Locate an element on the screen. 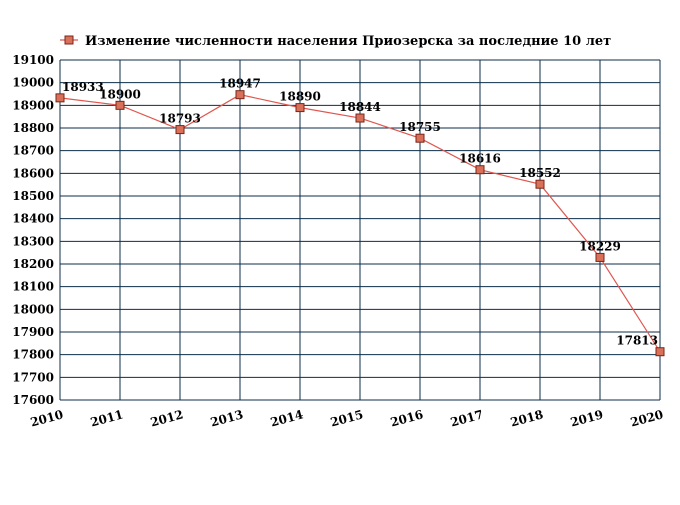 The width and height of the screenshot is (680, 505). x-tick-label: 2017 is located at coordinates (467, 418).